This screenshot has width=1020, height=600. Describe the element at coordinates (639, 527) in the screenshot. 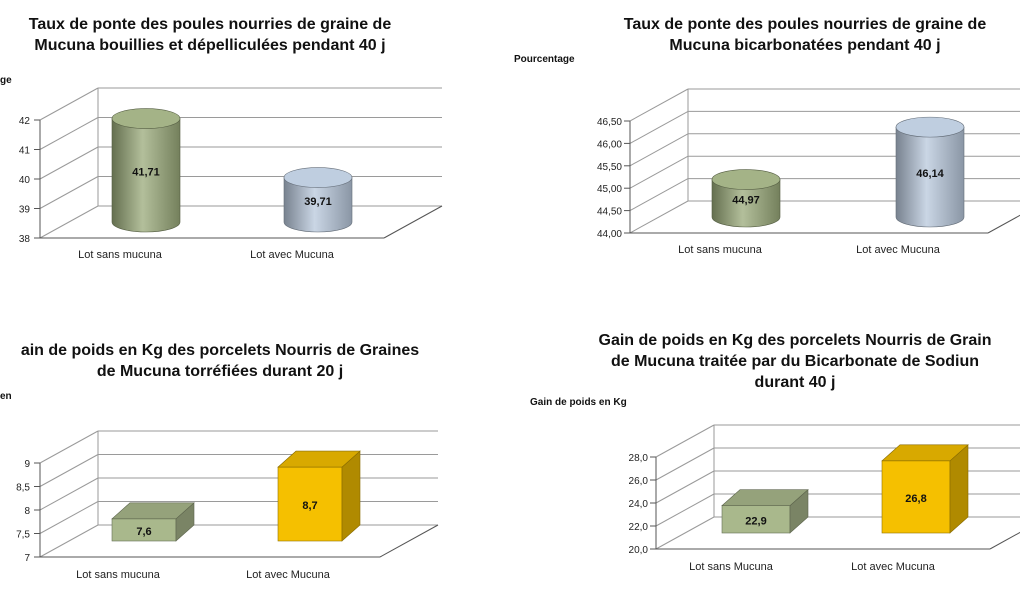

I see `y-tick-label: 22,0` at that location.